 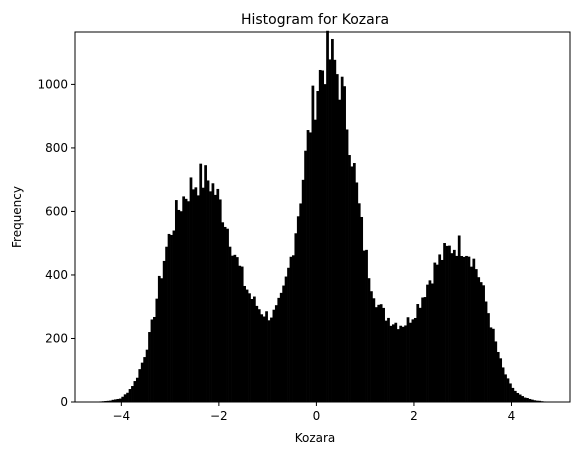 What do you see at coordinates (219, 416) in the screenshot?
I see `x-tick-label: −2` at bounding box center [219, 416].